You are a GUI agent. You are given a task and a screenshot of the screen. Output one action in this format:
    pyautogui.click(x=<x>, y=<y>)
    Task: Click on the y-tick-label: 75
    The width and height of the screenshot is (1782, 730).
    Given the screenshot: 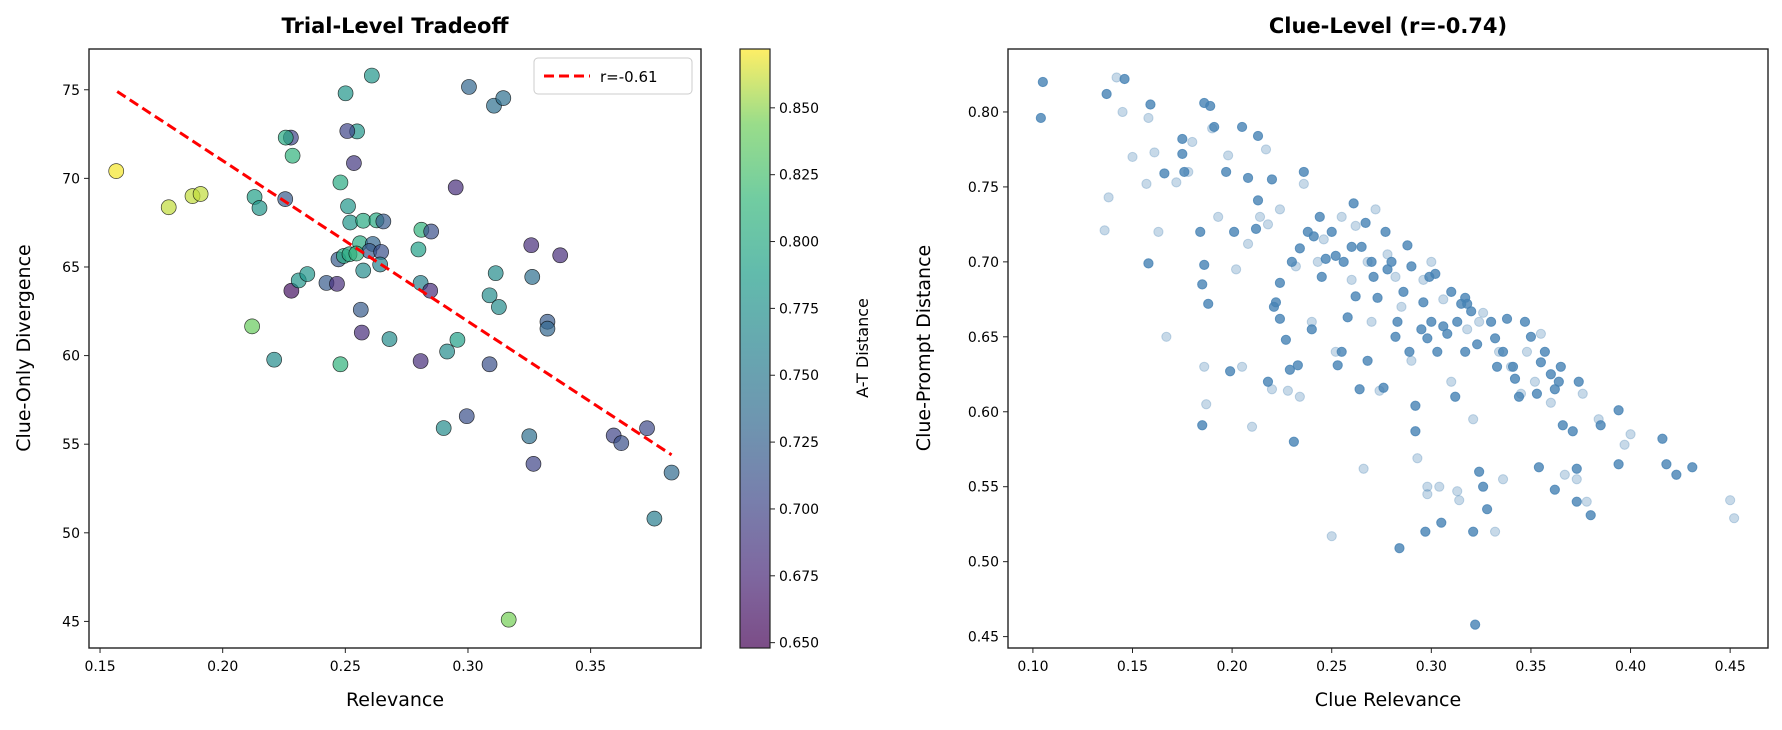 What is the action you would take?
    pyautogui.click(x=71, y=91)
    